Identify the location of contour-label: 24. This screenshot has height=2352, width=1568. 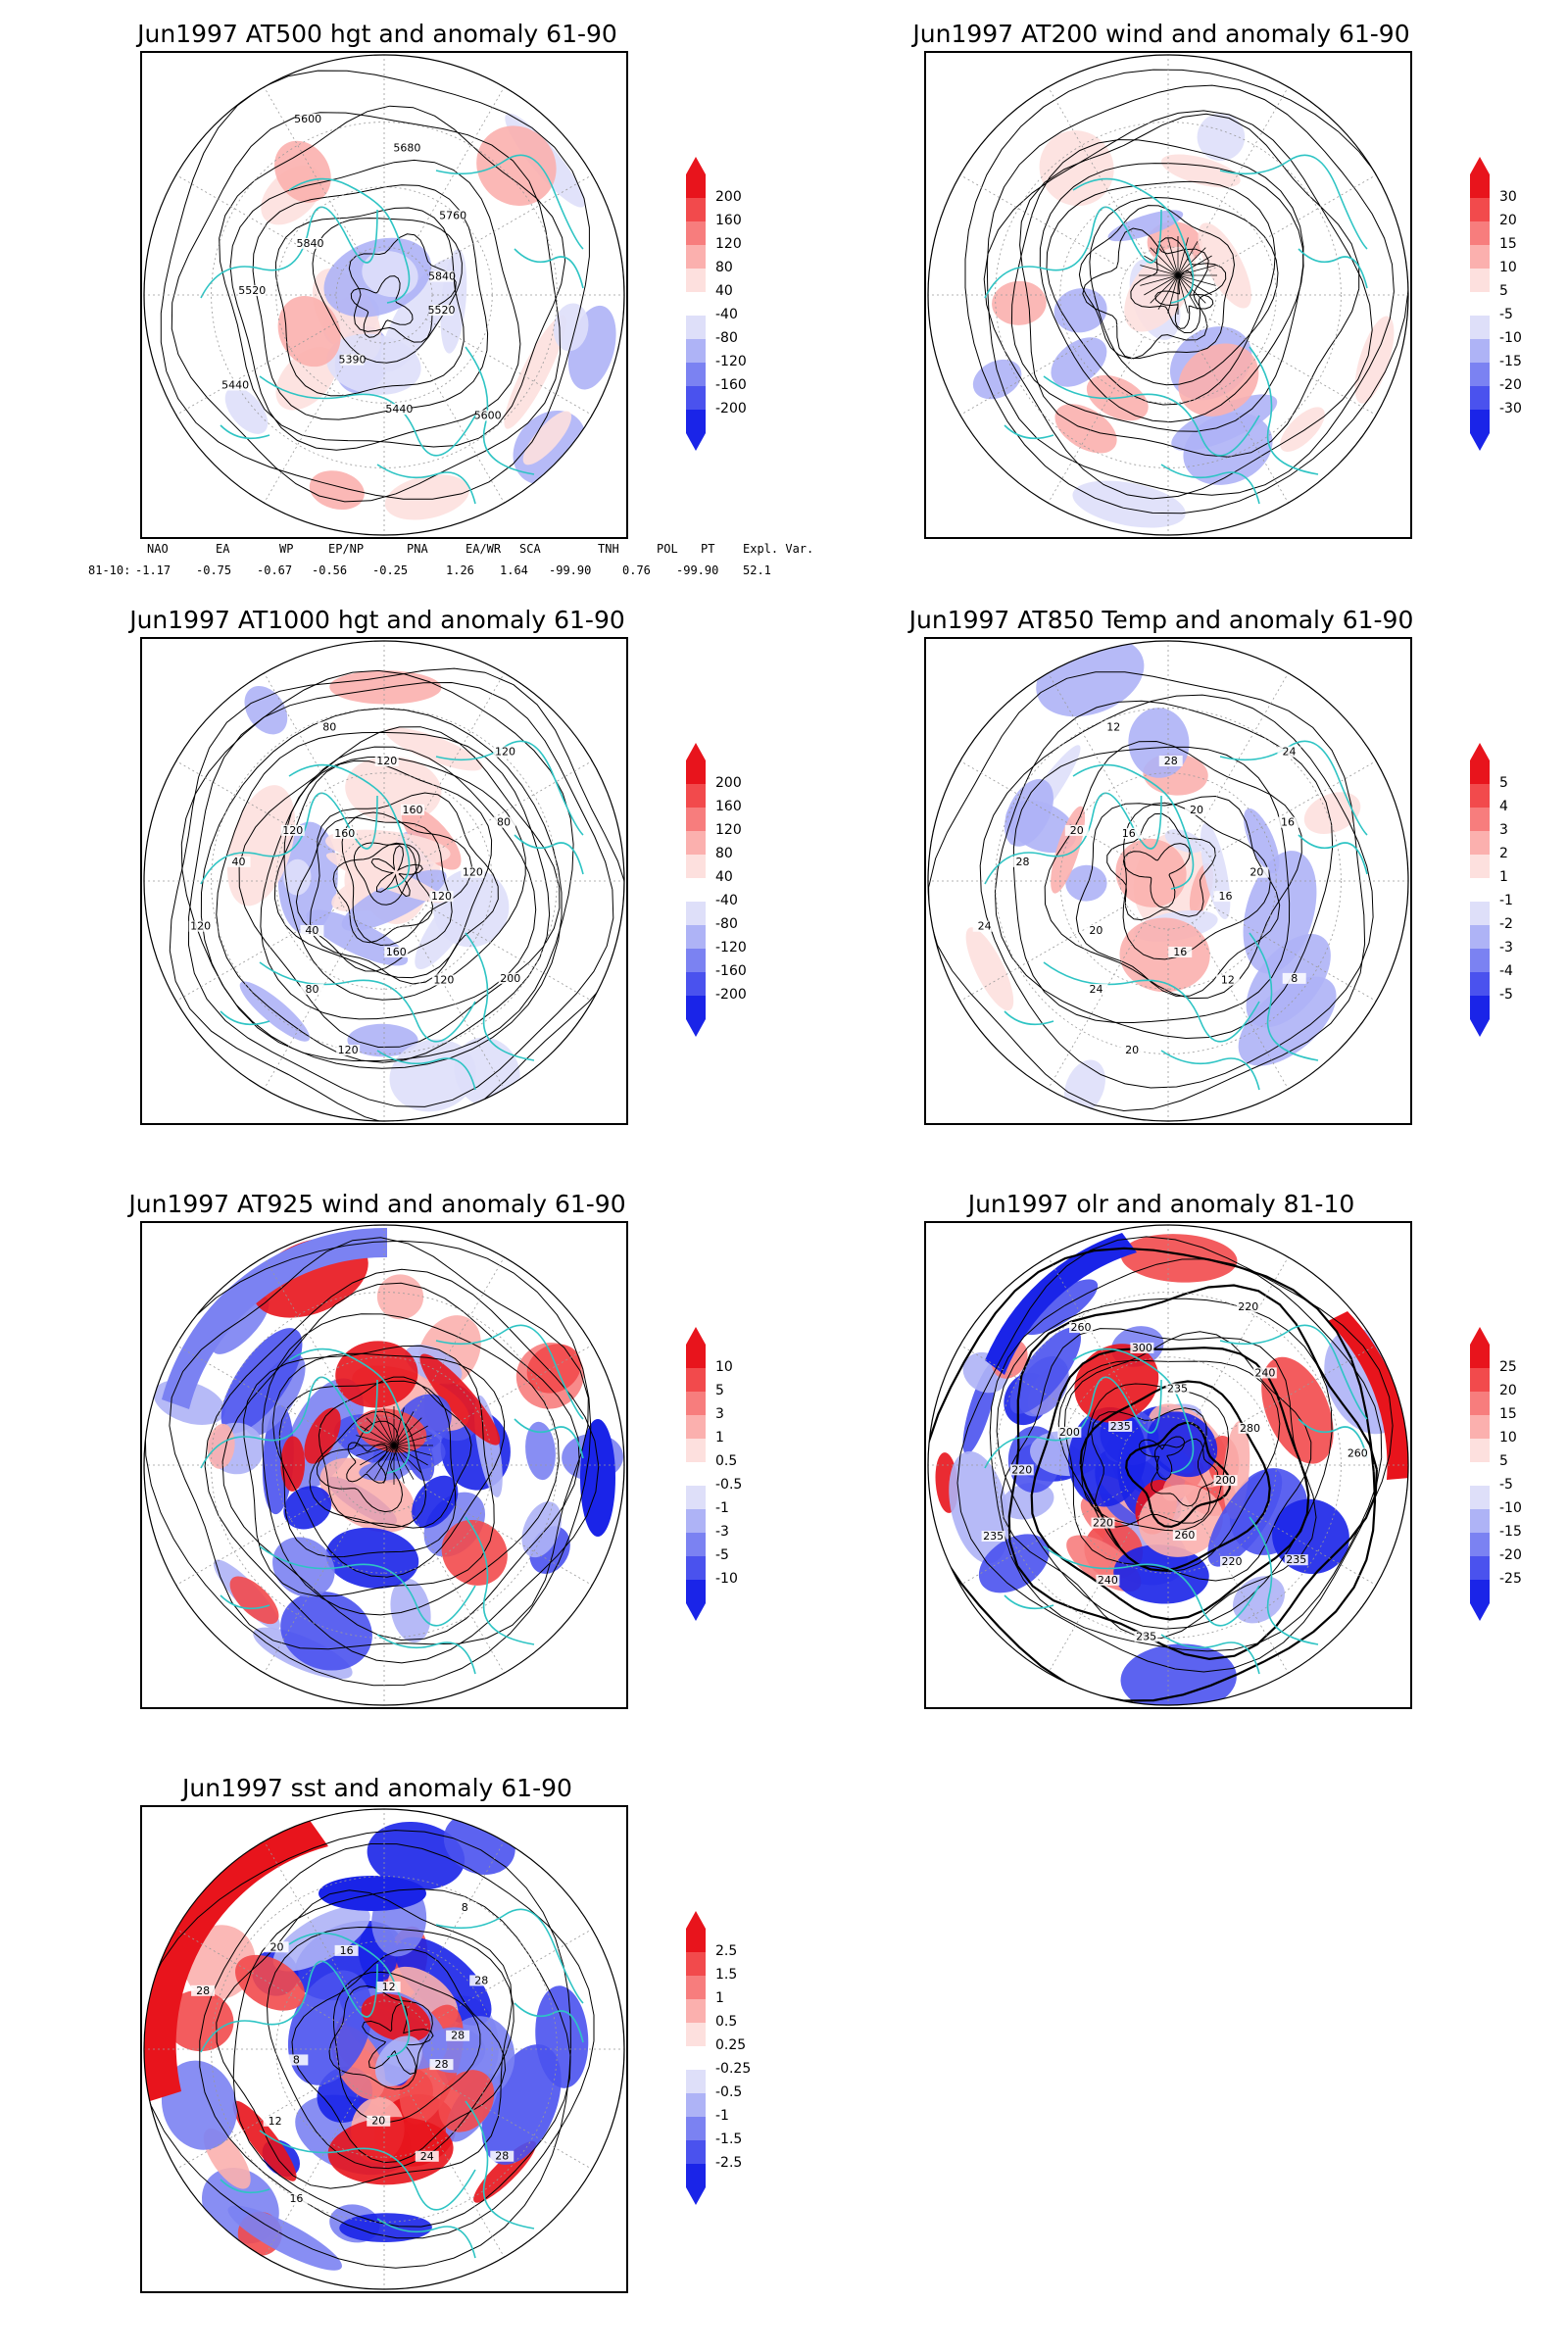
(1095, 989).